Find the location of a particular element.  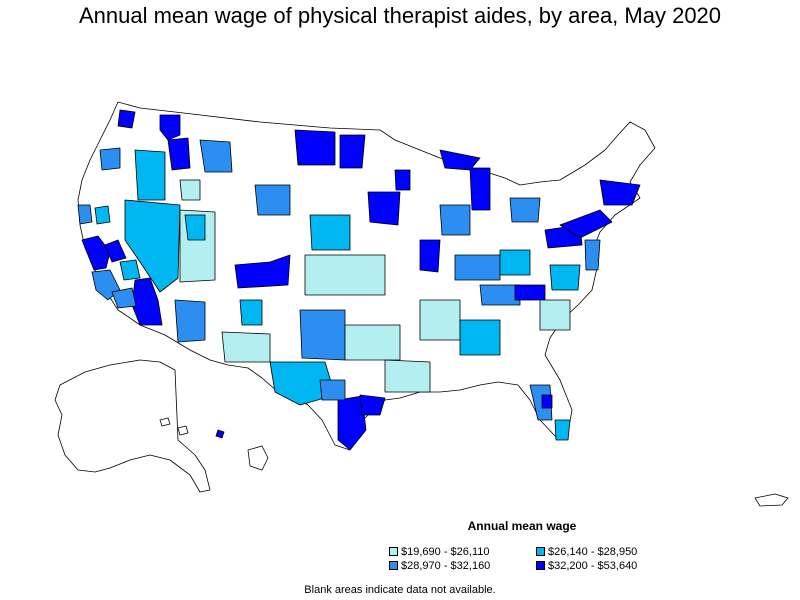

legend-item: $19,690 - $26,110 is located at coordinates (439, 552).